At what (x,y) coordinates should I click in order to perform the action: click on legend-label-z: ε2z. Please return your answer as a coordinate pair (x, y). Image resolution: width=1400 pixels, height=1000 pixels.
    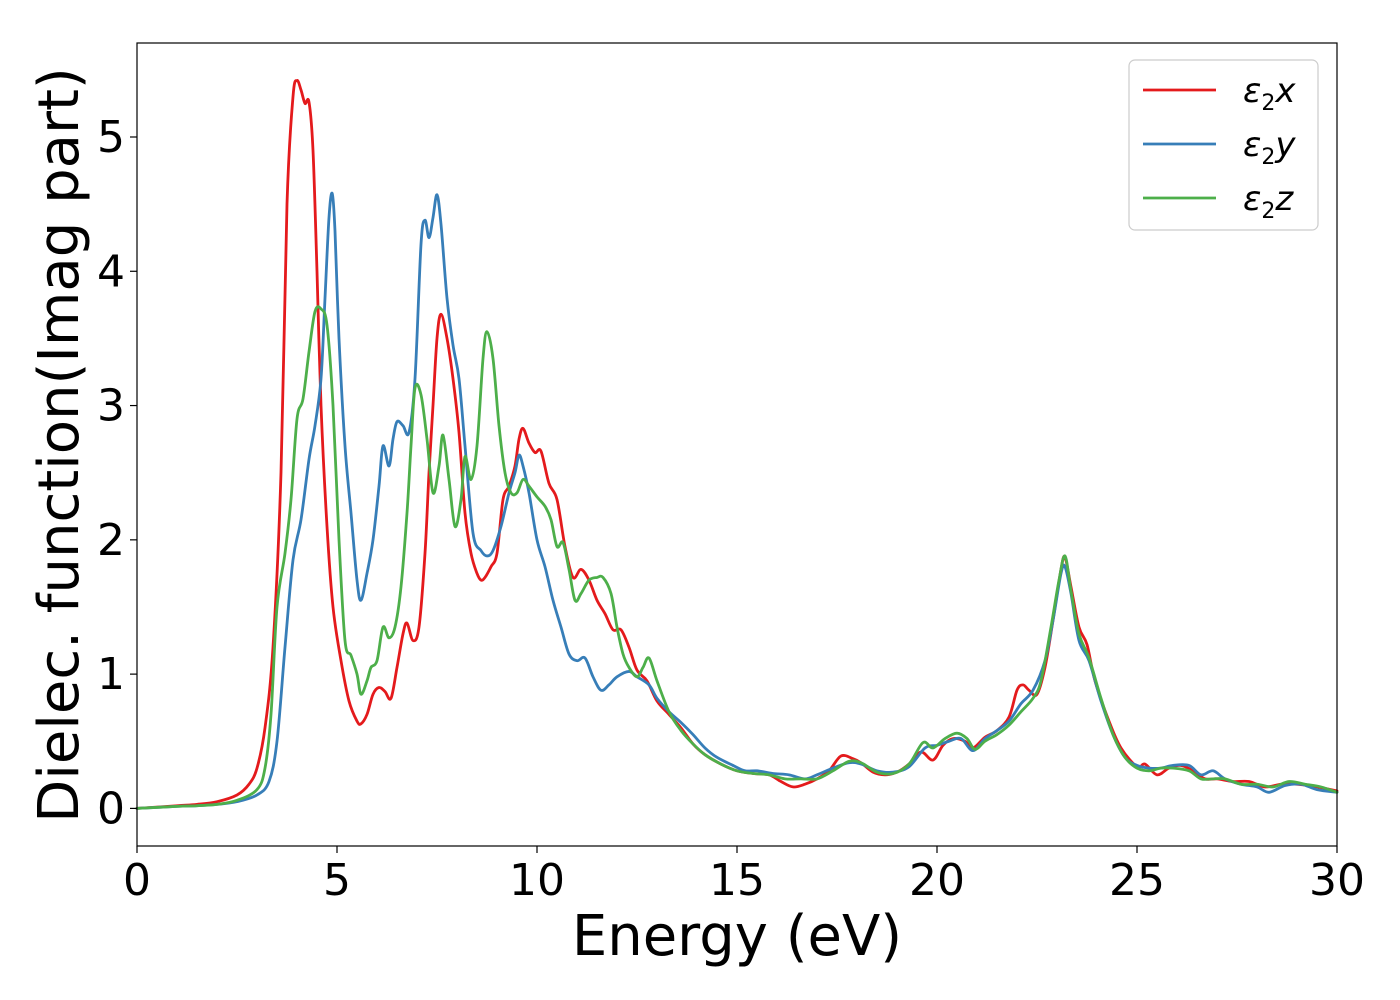
    Looking at the image, I should click on (1268, 201).